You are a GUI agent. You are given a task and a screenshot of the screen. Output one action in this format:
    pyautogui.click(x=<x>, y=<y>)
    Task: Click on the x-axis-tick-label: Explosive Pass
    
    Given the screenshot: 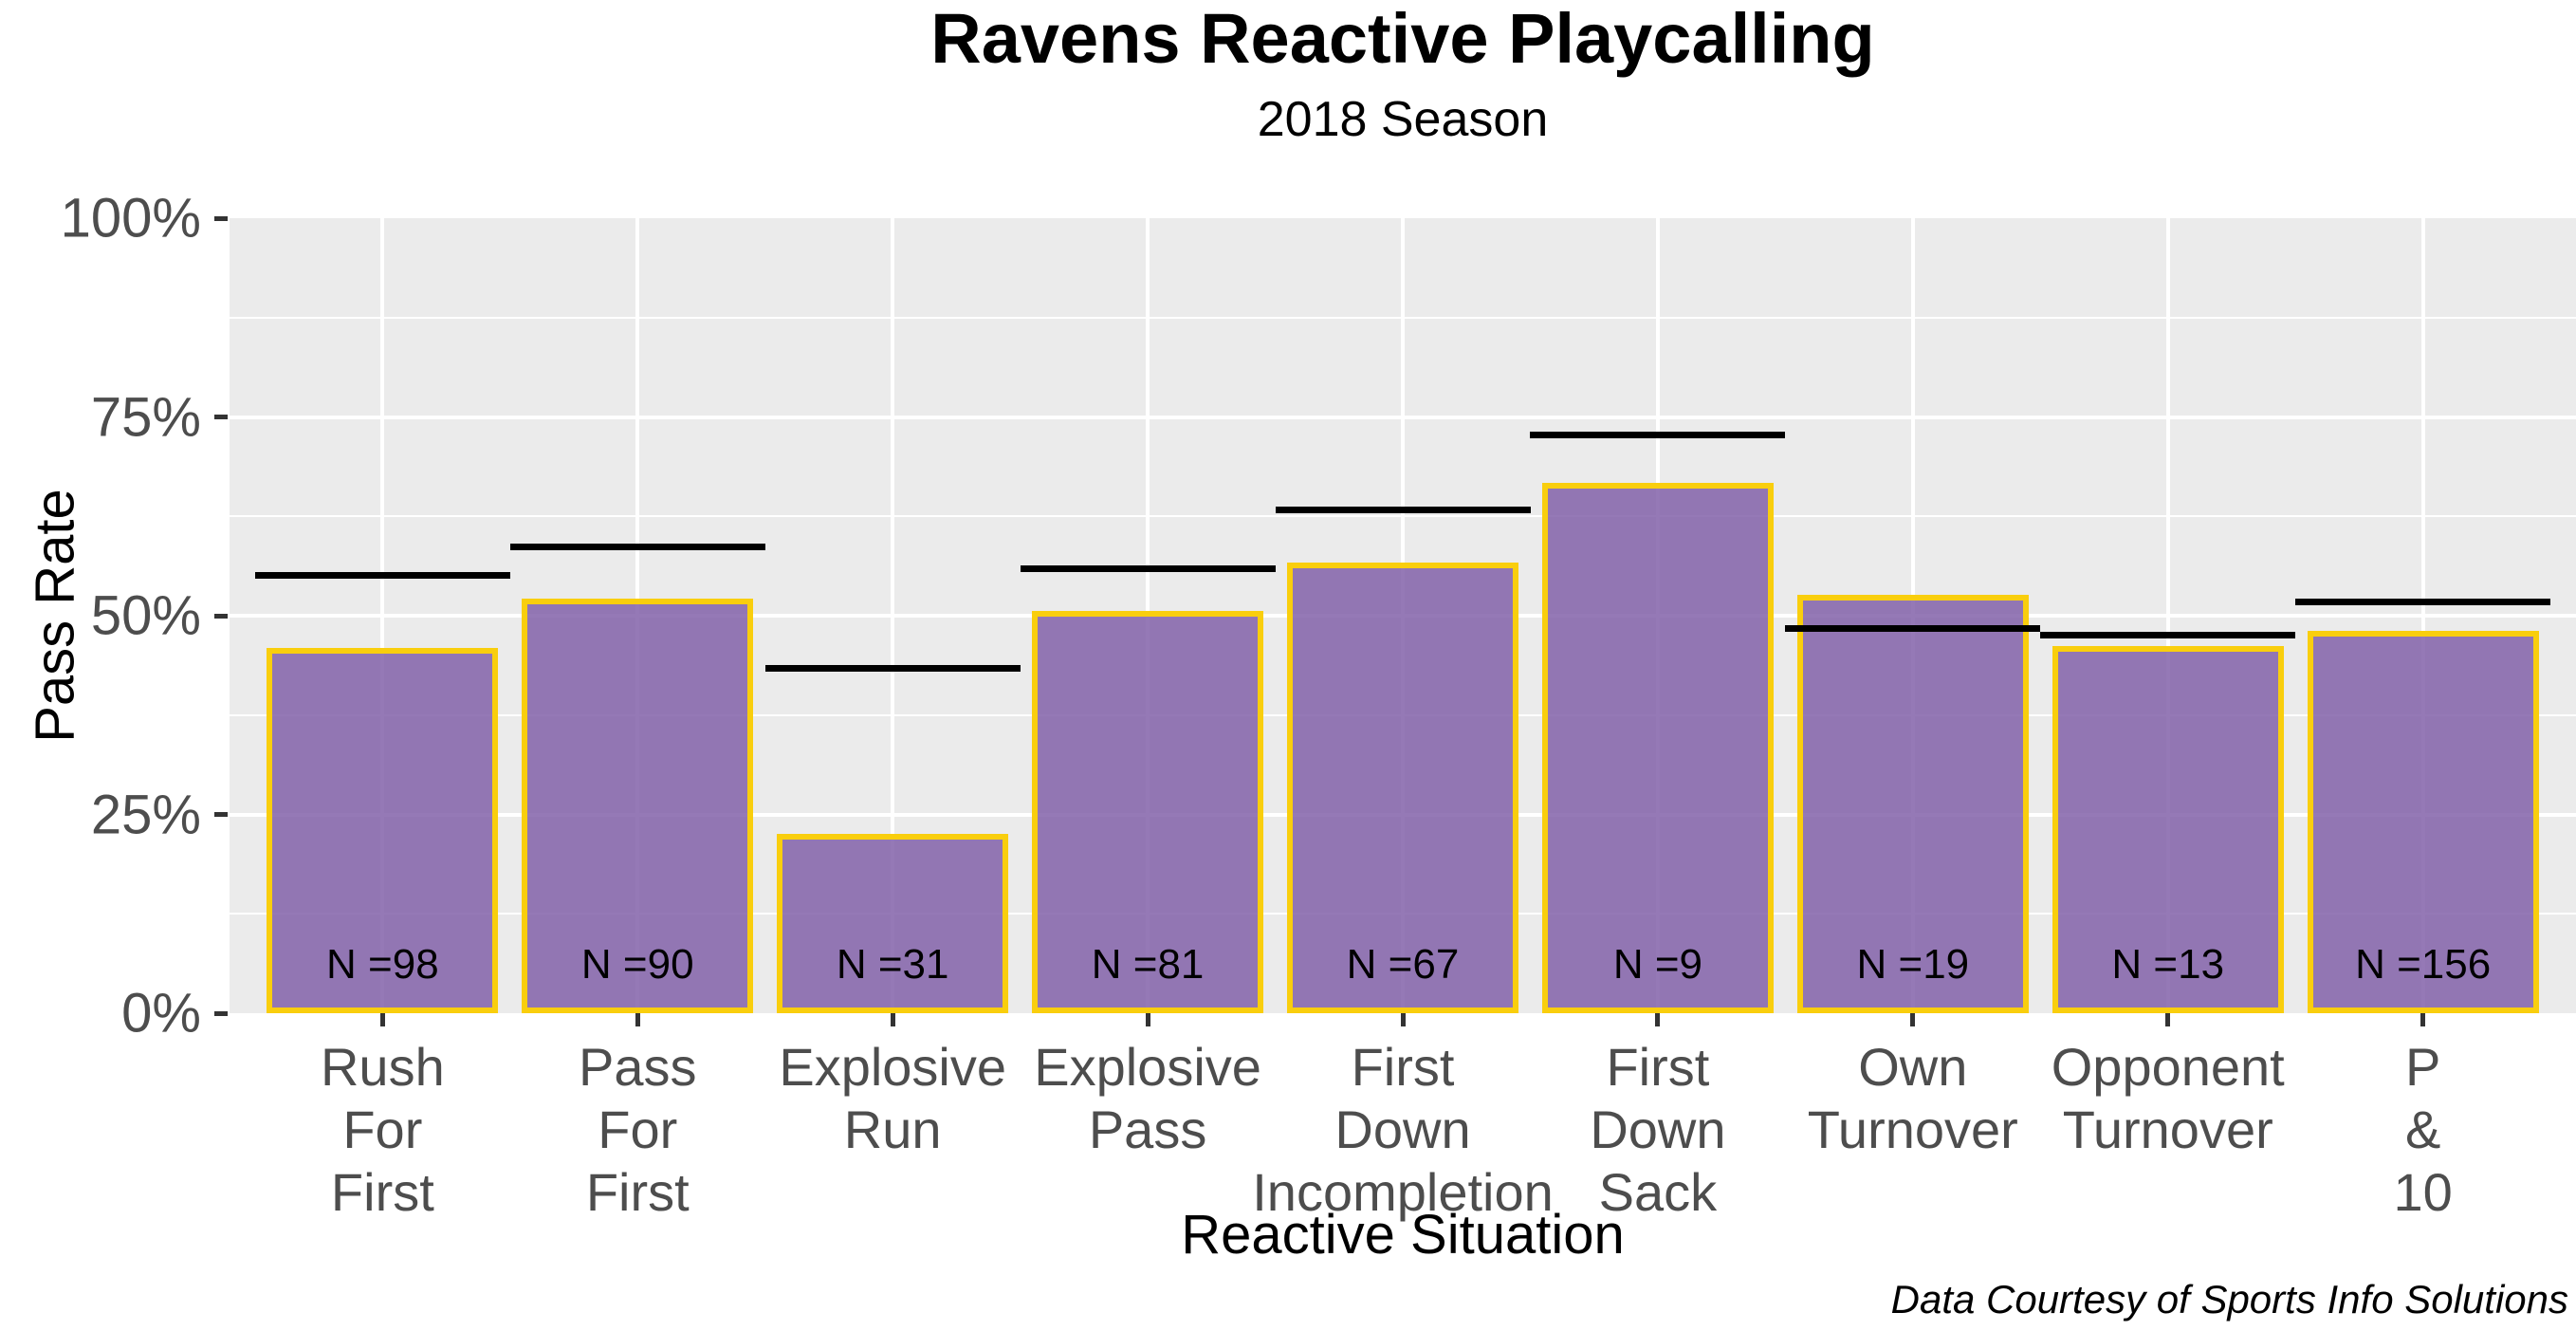 What is the action you would take?
    pyautogui.click(x=1147, y=1098)
    